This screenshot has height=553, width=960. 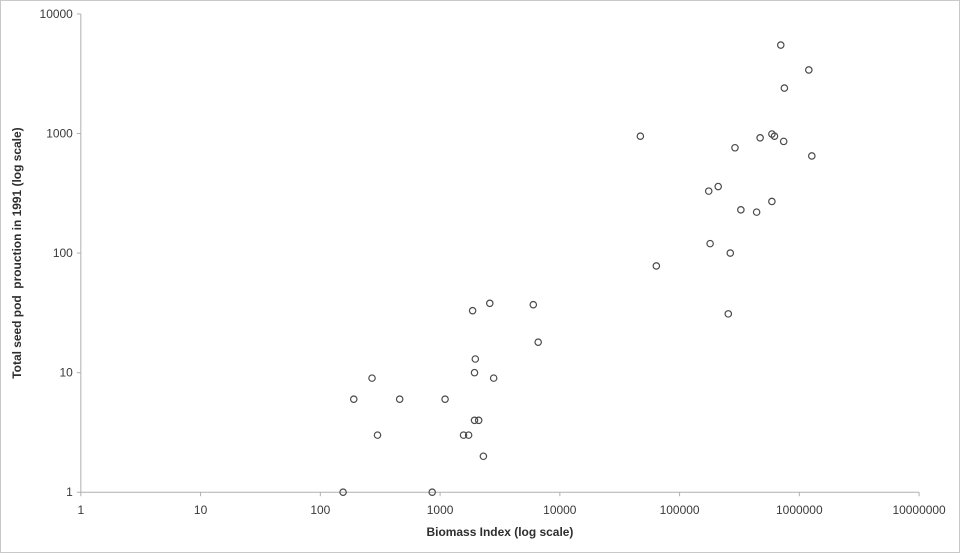 What do you see at coordinates (81, 510) in the screenshot?
I see `x-tick-label: 1` at bounding box center [81, 510].